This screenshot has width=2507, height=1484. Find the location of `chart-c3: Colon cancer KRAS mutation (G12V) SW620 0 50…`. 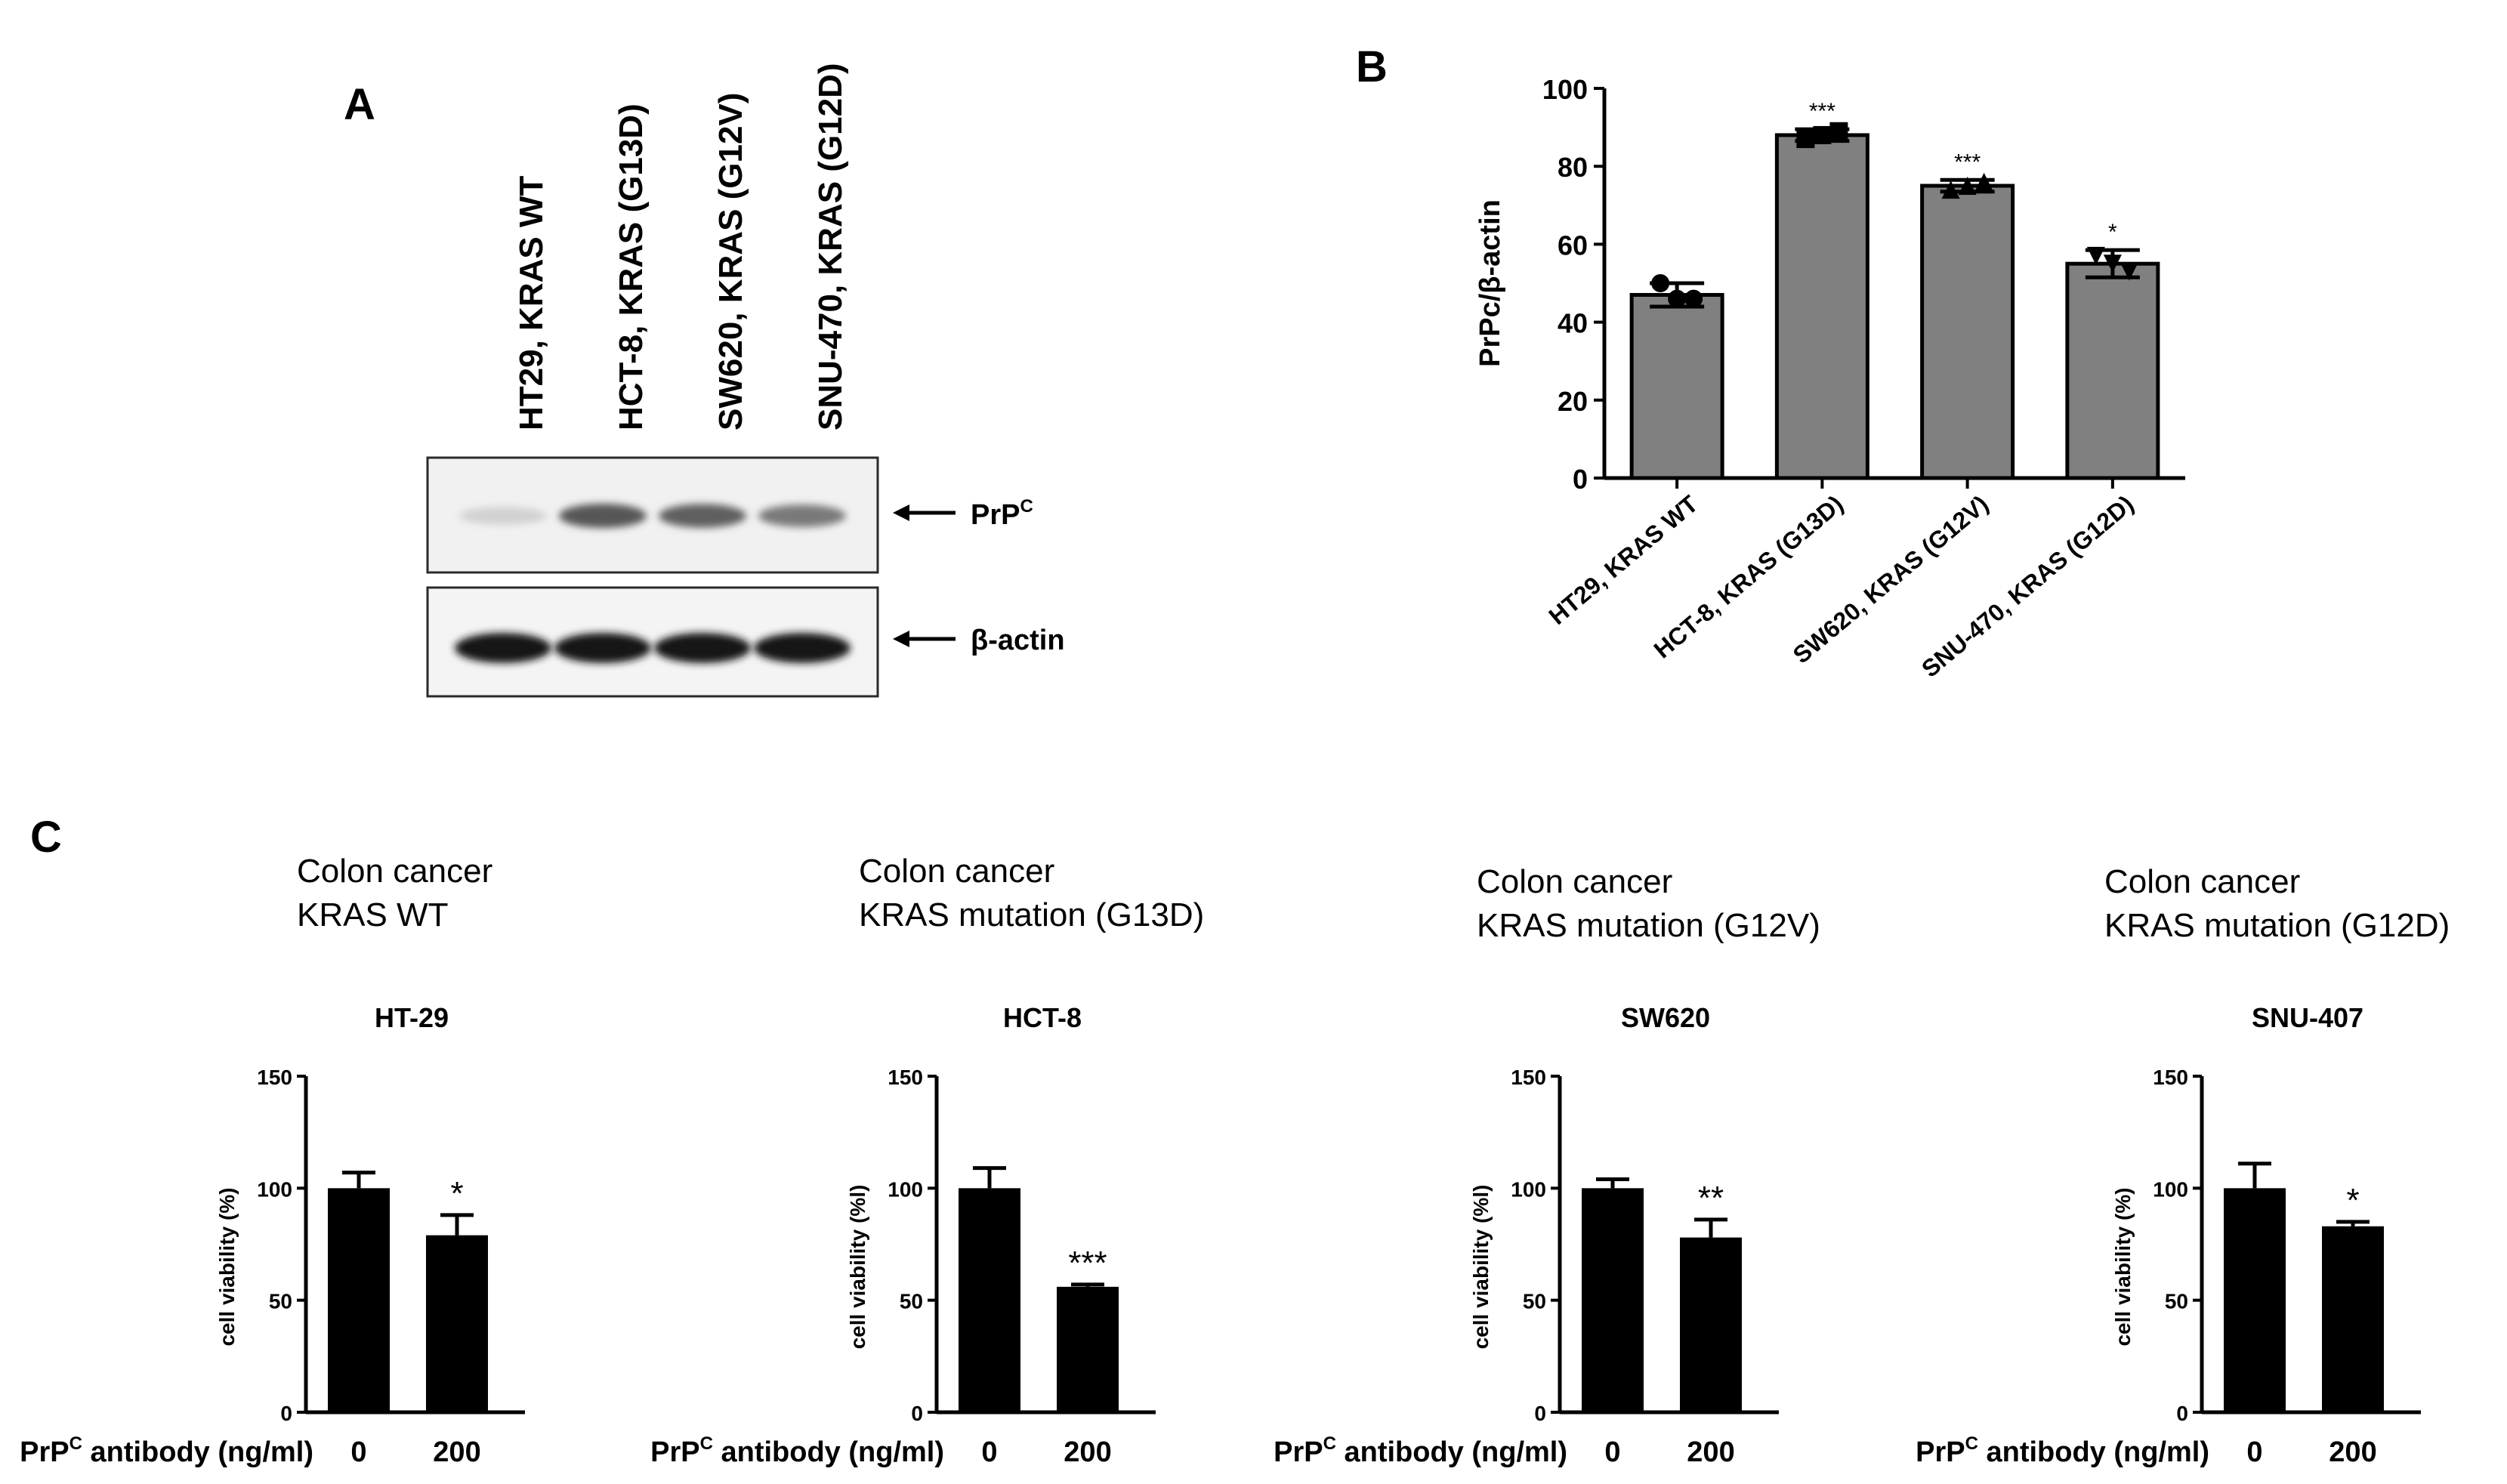

chart-c3: Colon cancer KRAS mutation (G12V) SW620 0 50… is located at coordinates (1547, 1165).